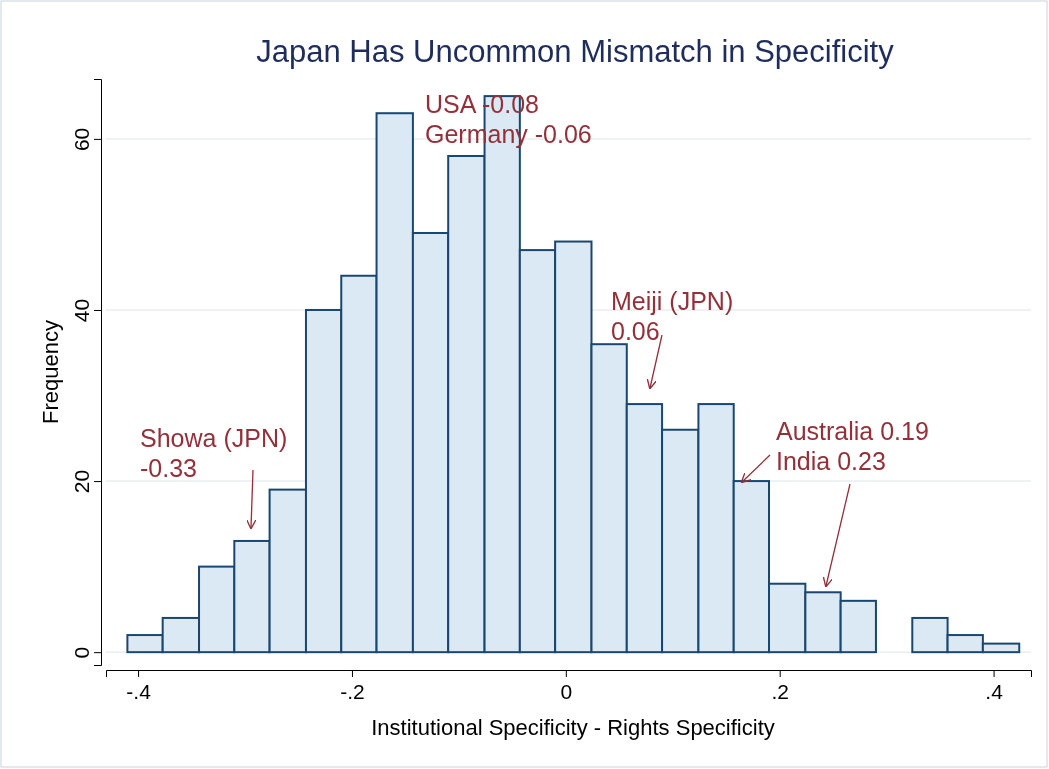 The width and height of the screenshot is (1049, 769). Describe the element at coordinates (672, 316) in the screenshot. I see `annotation: Meiji (JPN) 0.06` at that location.